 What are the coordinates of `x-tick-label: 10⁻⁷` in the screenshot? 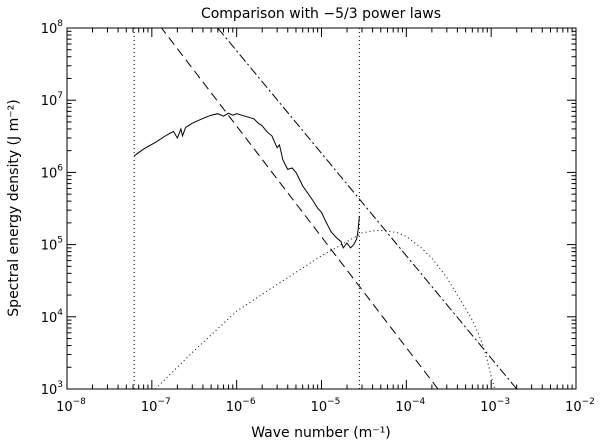 It's located at (156, 406).